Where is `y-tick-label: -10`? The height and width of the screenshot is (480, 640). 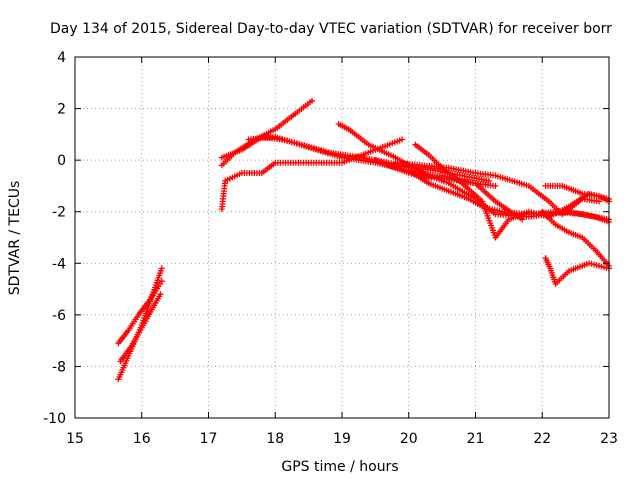
y-tick-label: -10 is located at coordinates (54, 419).